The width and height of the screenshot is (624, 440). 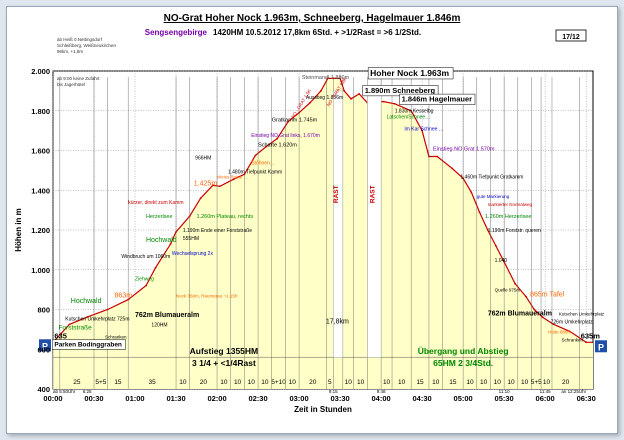 What do you see at coordinates (152, 382) in the screenshot?
I see `segment-duration-label: 35` at bounding box center [152, 382].